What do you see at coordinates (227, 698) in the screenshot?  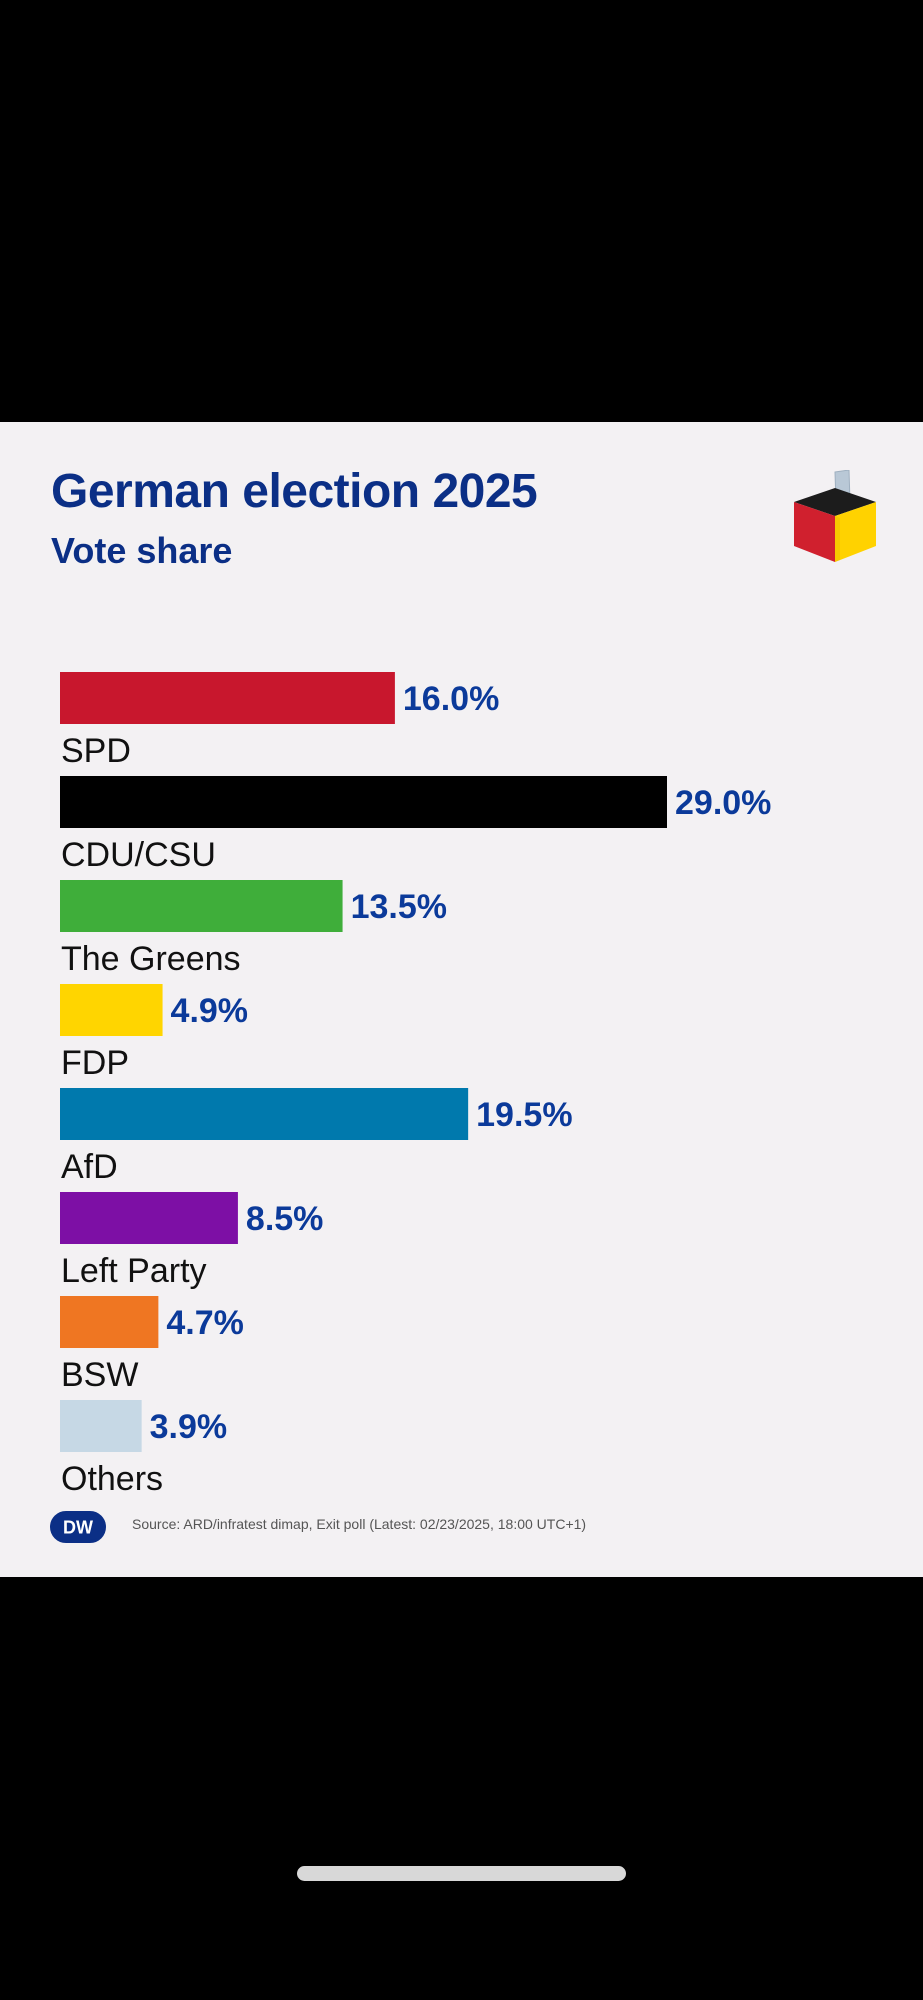 I see `bar-spd` at bounding box center [227, 698].